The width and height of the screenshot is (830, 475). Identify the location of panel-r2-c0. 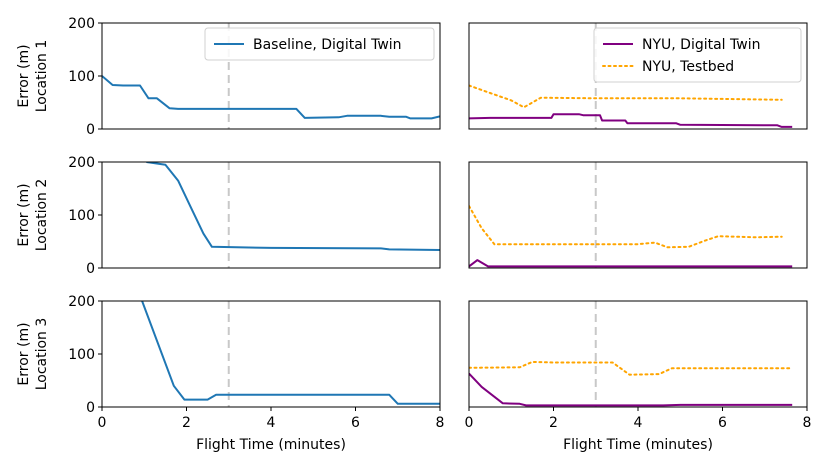
(269, 355).